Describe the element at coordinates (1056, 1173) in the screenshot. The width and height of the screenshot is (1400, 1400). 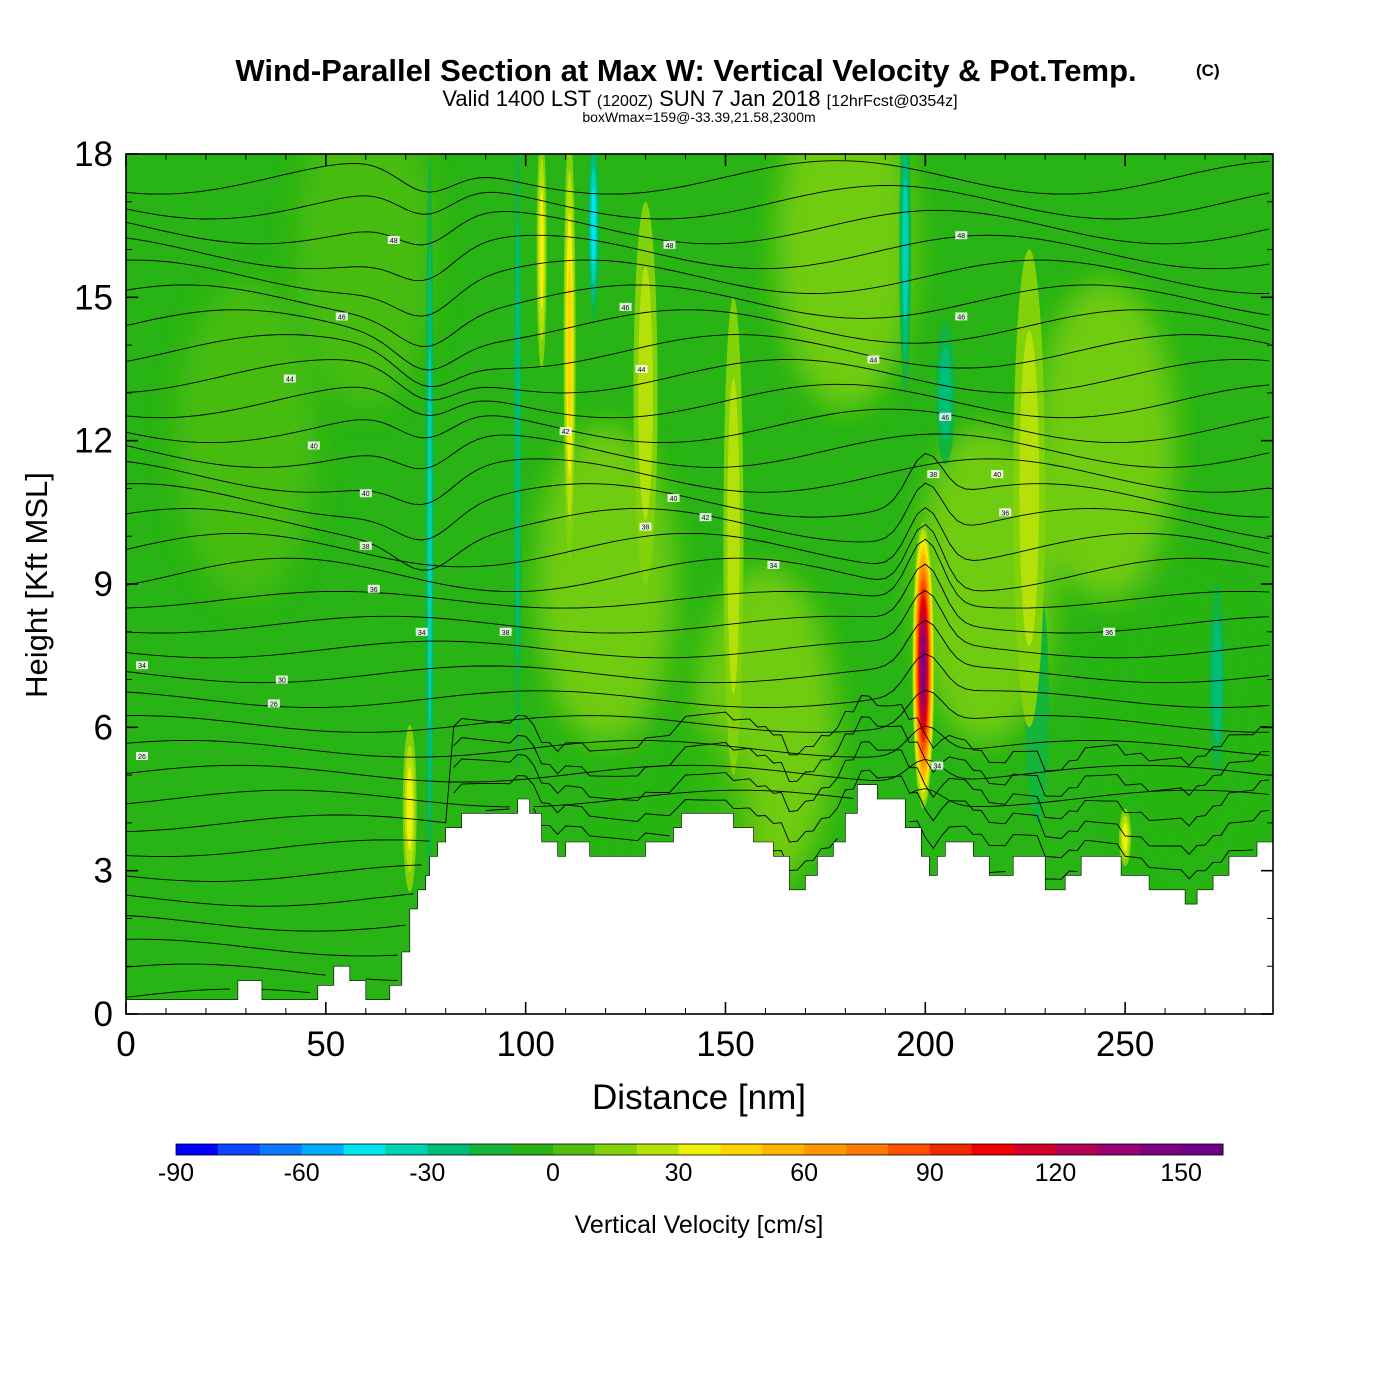
I see `colorbar-tick-label: 120` at that location.